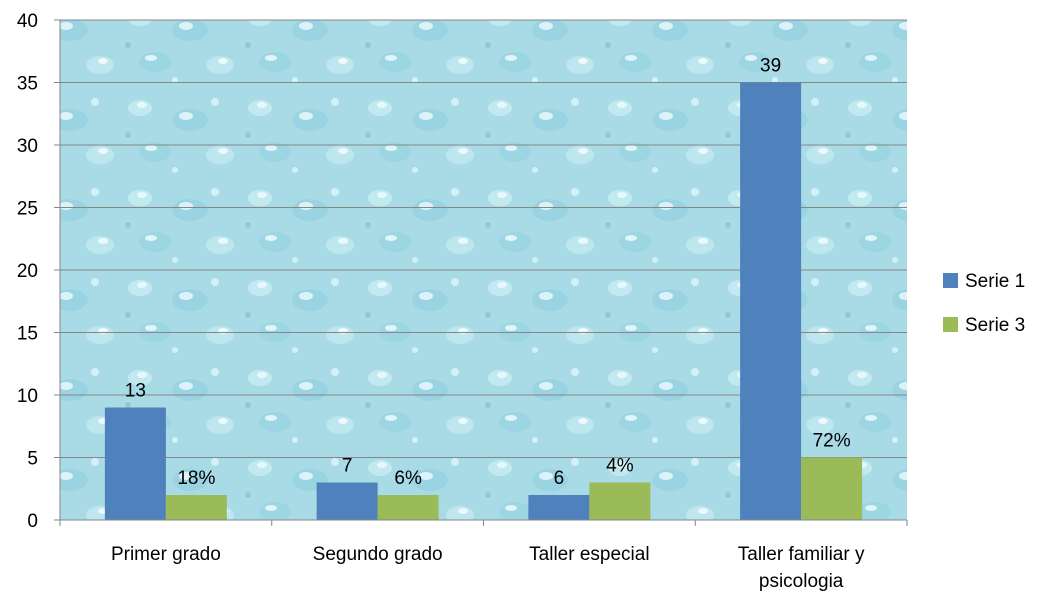  Describe the element at coordinates (995, 325) in the screenshot. I see `legend-label: Serie 3` at that location.